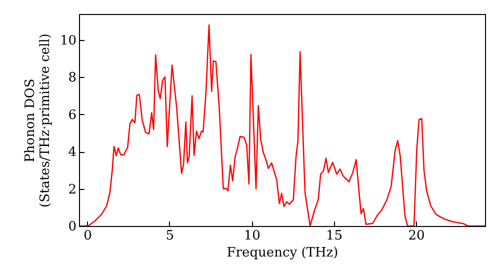  I want to click on y-tick-label: 8, so click(72, 78).